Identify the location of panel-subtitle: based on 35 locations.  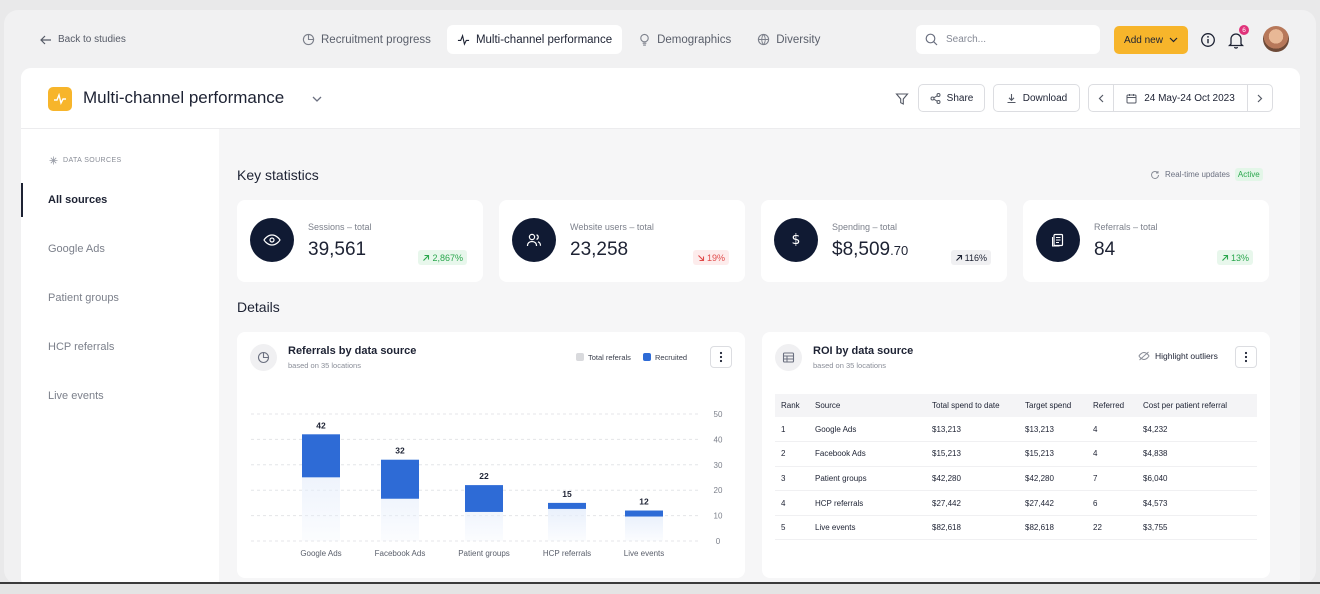
(324, 365).